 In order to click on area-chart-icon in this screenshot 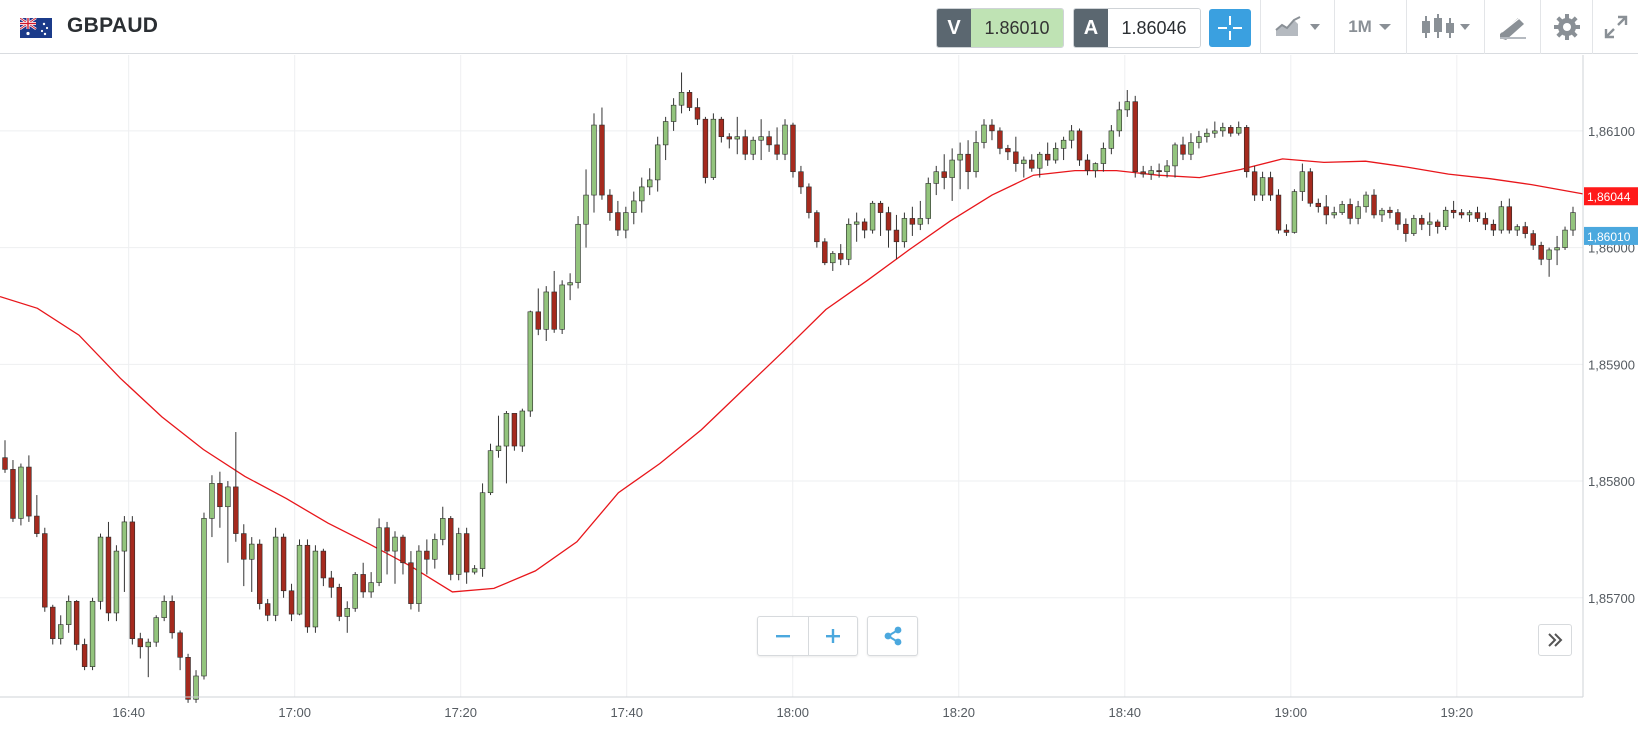, I will do `click(1297, 26)`.